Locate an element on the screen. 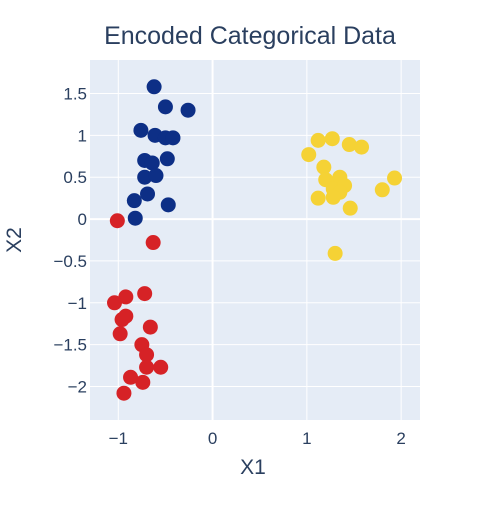  y-tick-label: 0 is located at coordinates (82, 219).